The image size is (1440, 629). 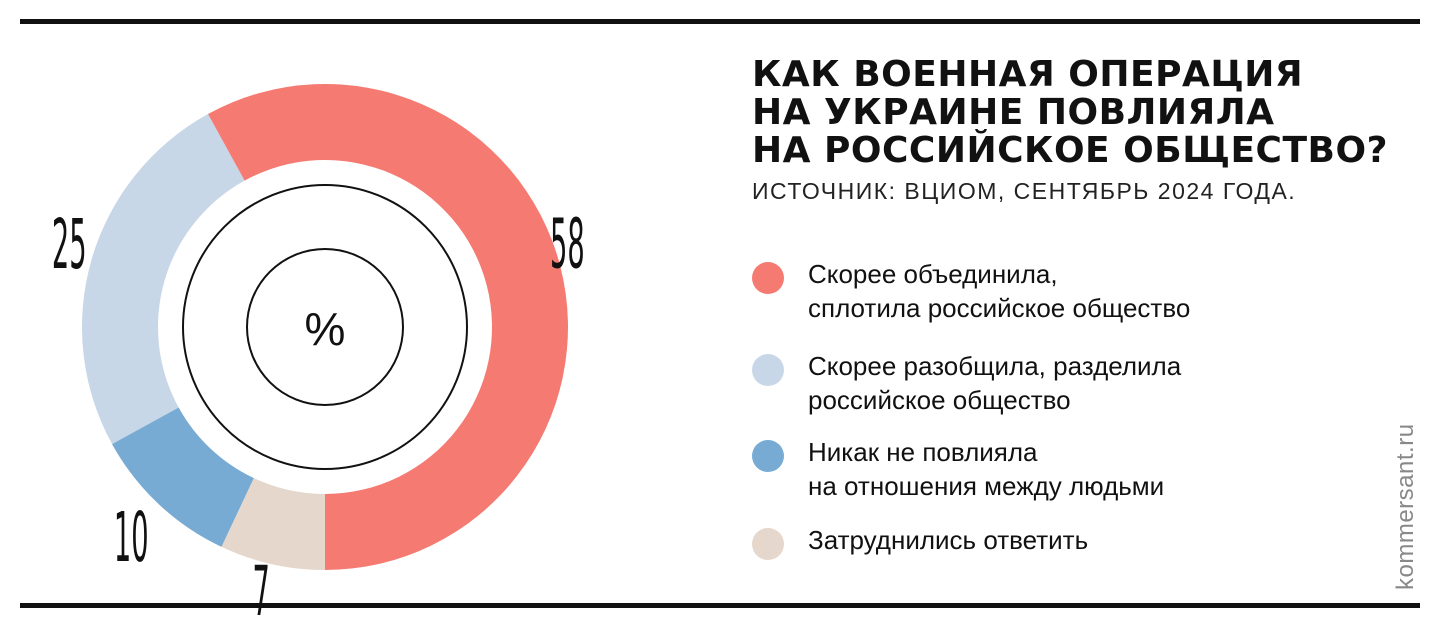 What do you see at coordinates (720, 21) in the screenshot?
I see `top-rule` at bounding box center [720, 21].